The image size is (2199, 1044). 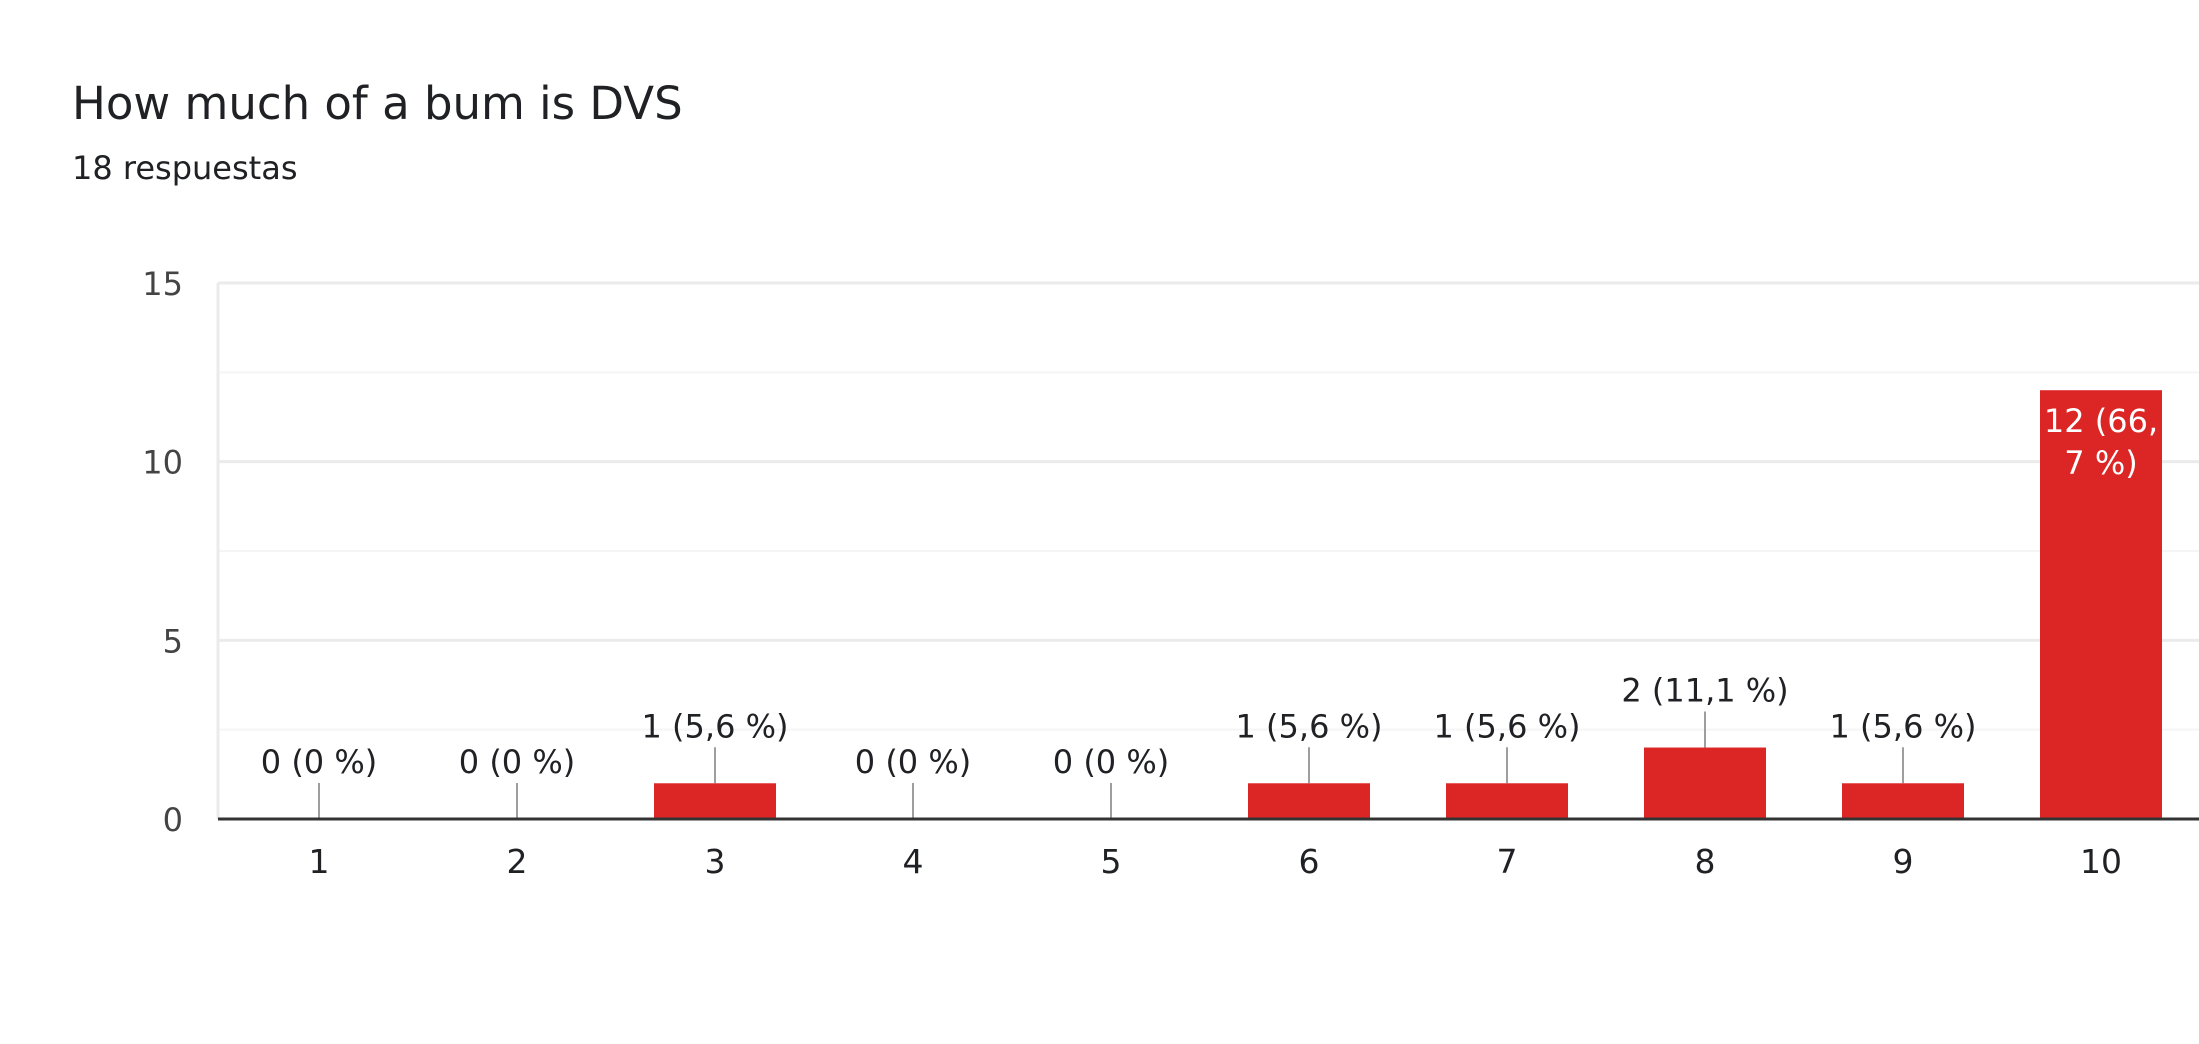 What do you see at coordinates (2100, 463) in the screenshot?
I see `data-label: 7 %)` at bounding box center [2100, 463].